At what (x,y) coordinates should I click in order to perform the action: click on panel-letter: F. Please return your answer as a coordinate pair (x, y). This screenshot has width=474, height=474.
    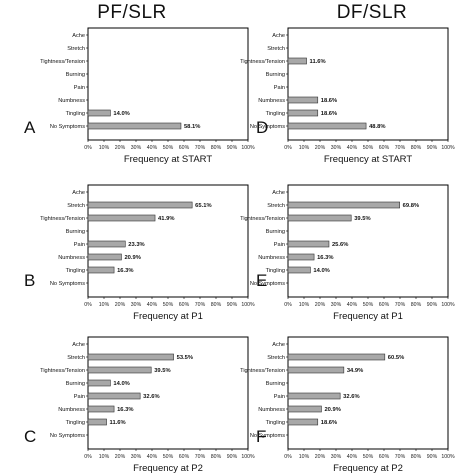
    Looking at the image, I should click on (261, 436).